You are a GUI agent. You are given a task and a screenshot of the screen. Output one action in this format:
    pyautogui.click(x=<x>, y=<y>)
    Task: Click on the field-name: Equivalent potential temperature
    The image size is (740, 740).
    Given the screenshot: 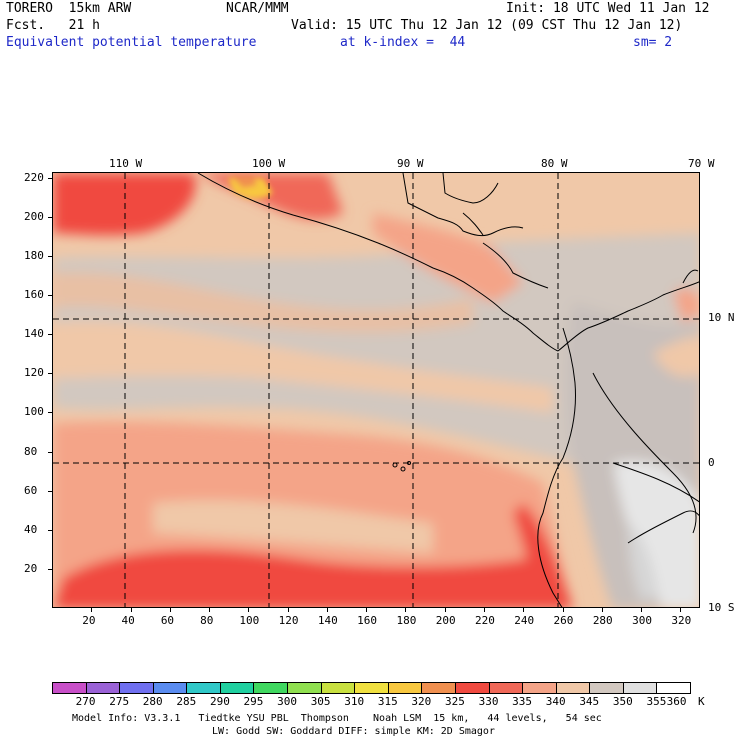 What is the action you would take?
    pyautogui.click(x=131, y=42)
    